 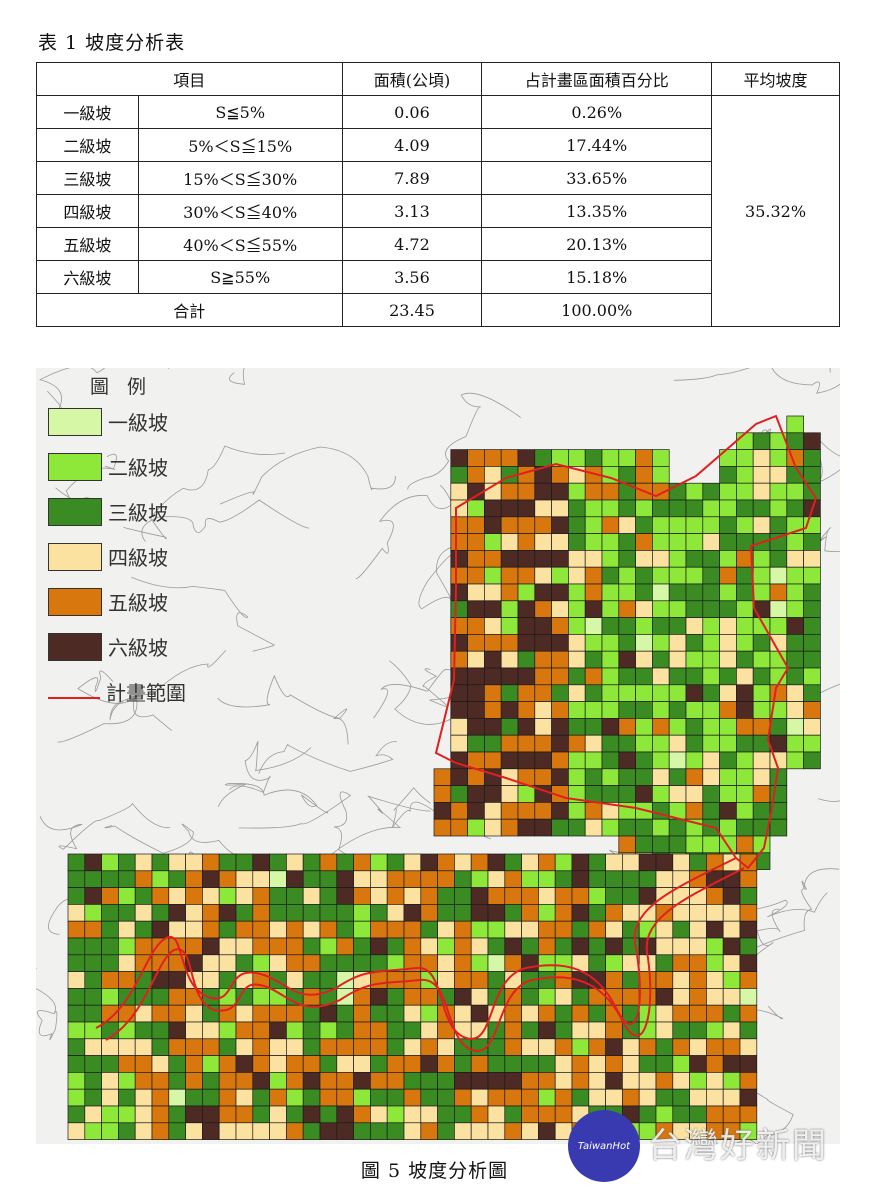 What do you see at coordinates (438, 178) in the screenshot?
I see `table-row: 三級坡 15%＜S≦30% 7.89 33.65%` at bounding box center [438, 178].